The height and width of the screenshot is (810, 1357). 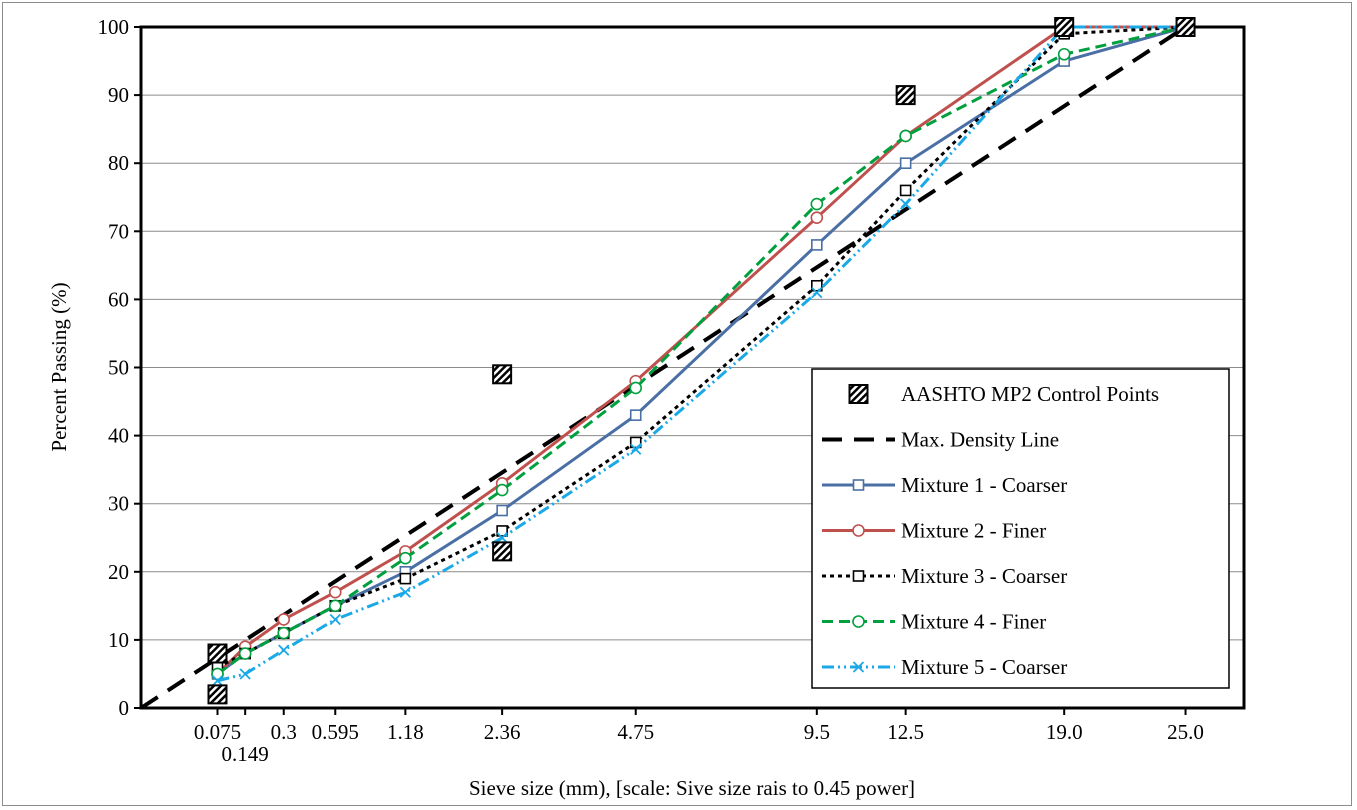 I want to click on y-tick-label: 90, so click(x=118, y=95).